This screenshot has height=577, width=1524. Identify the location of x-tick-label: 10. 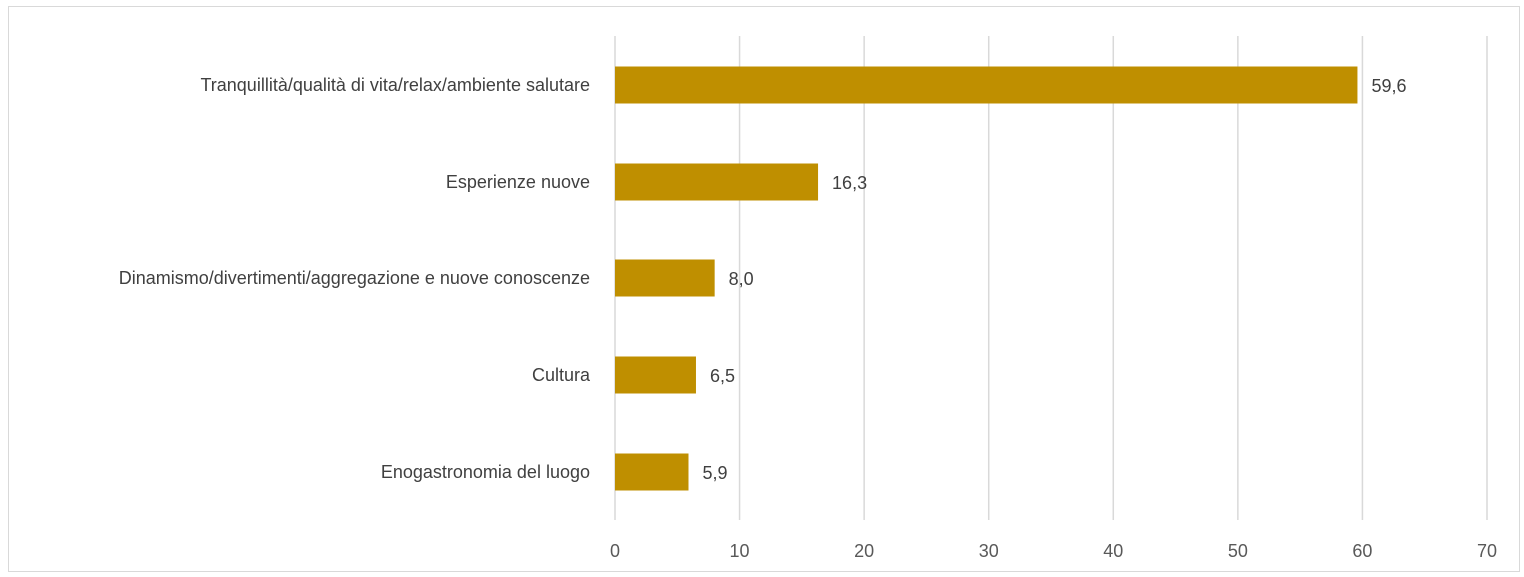
(740, 551).